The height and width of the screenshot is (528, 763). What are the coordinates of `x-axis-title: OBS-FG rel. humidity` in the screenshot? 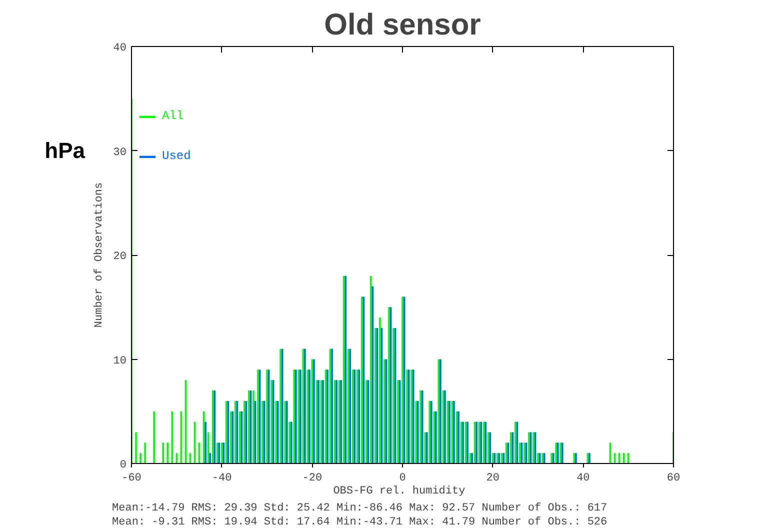 It's located at (399, 492).